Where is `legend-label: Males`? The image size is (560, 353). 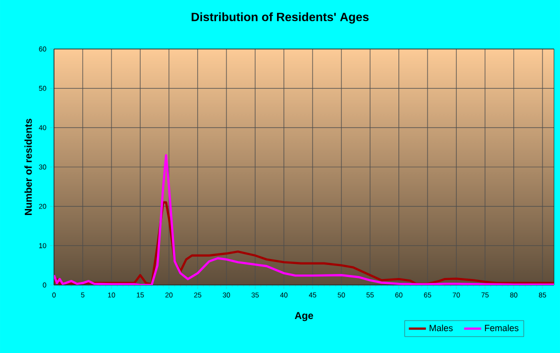
legend-label: Males is located at coordinates (441, 328).